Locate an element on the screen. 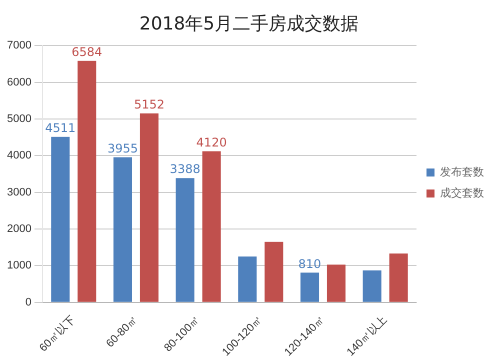 The image size is (500, 362). chart-title: 2018年5月二手房成交数据 is located at coordinates (249, 23).